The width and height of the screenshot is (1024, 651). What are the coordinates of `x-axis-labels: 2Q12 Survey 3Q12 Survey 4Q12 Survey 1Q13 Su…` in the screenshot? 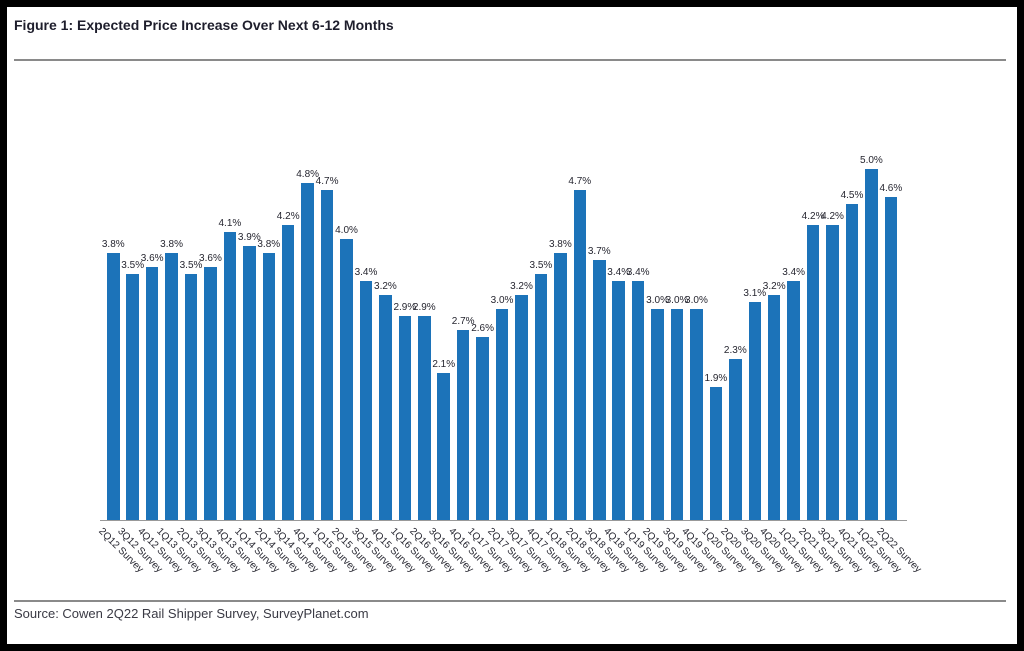 It's located at (509, 560).